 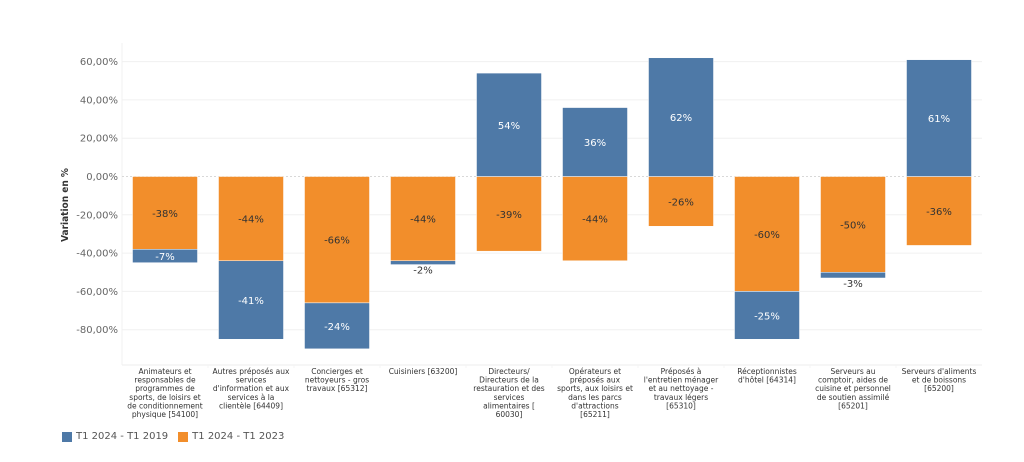 I want to click on x-category-label-line: sports, aux loisirs et, so click(x=595, y=388).